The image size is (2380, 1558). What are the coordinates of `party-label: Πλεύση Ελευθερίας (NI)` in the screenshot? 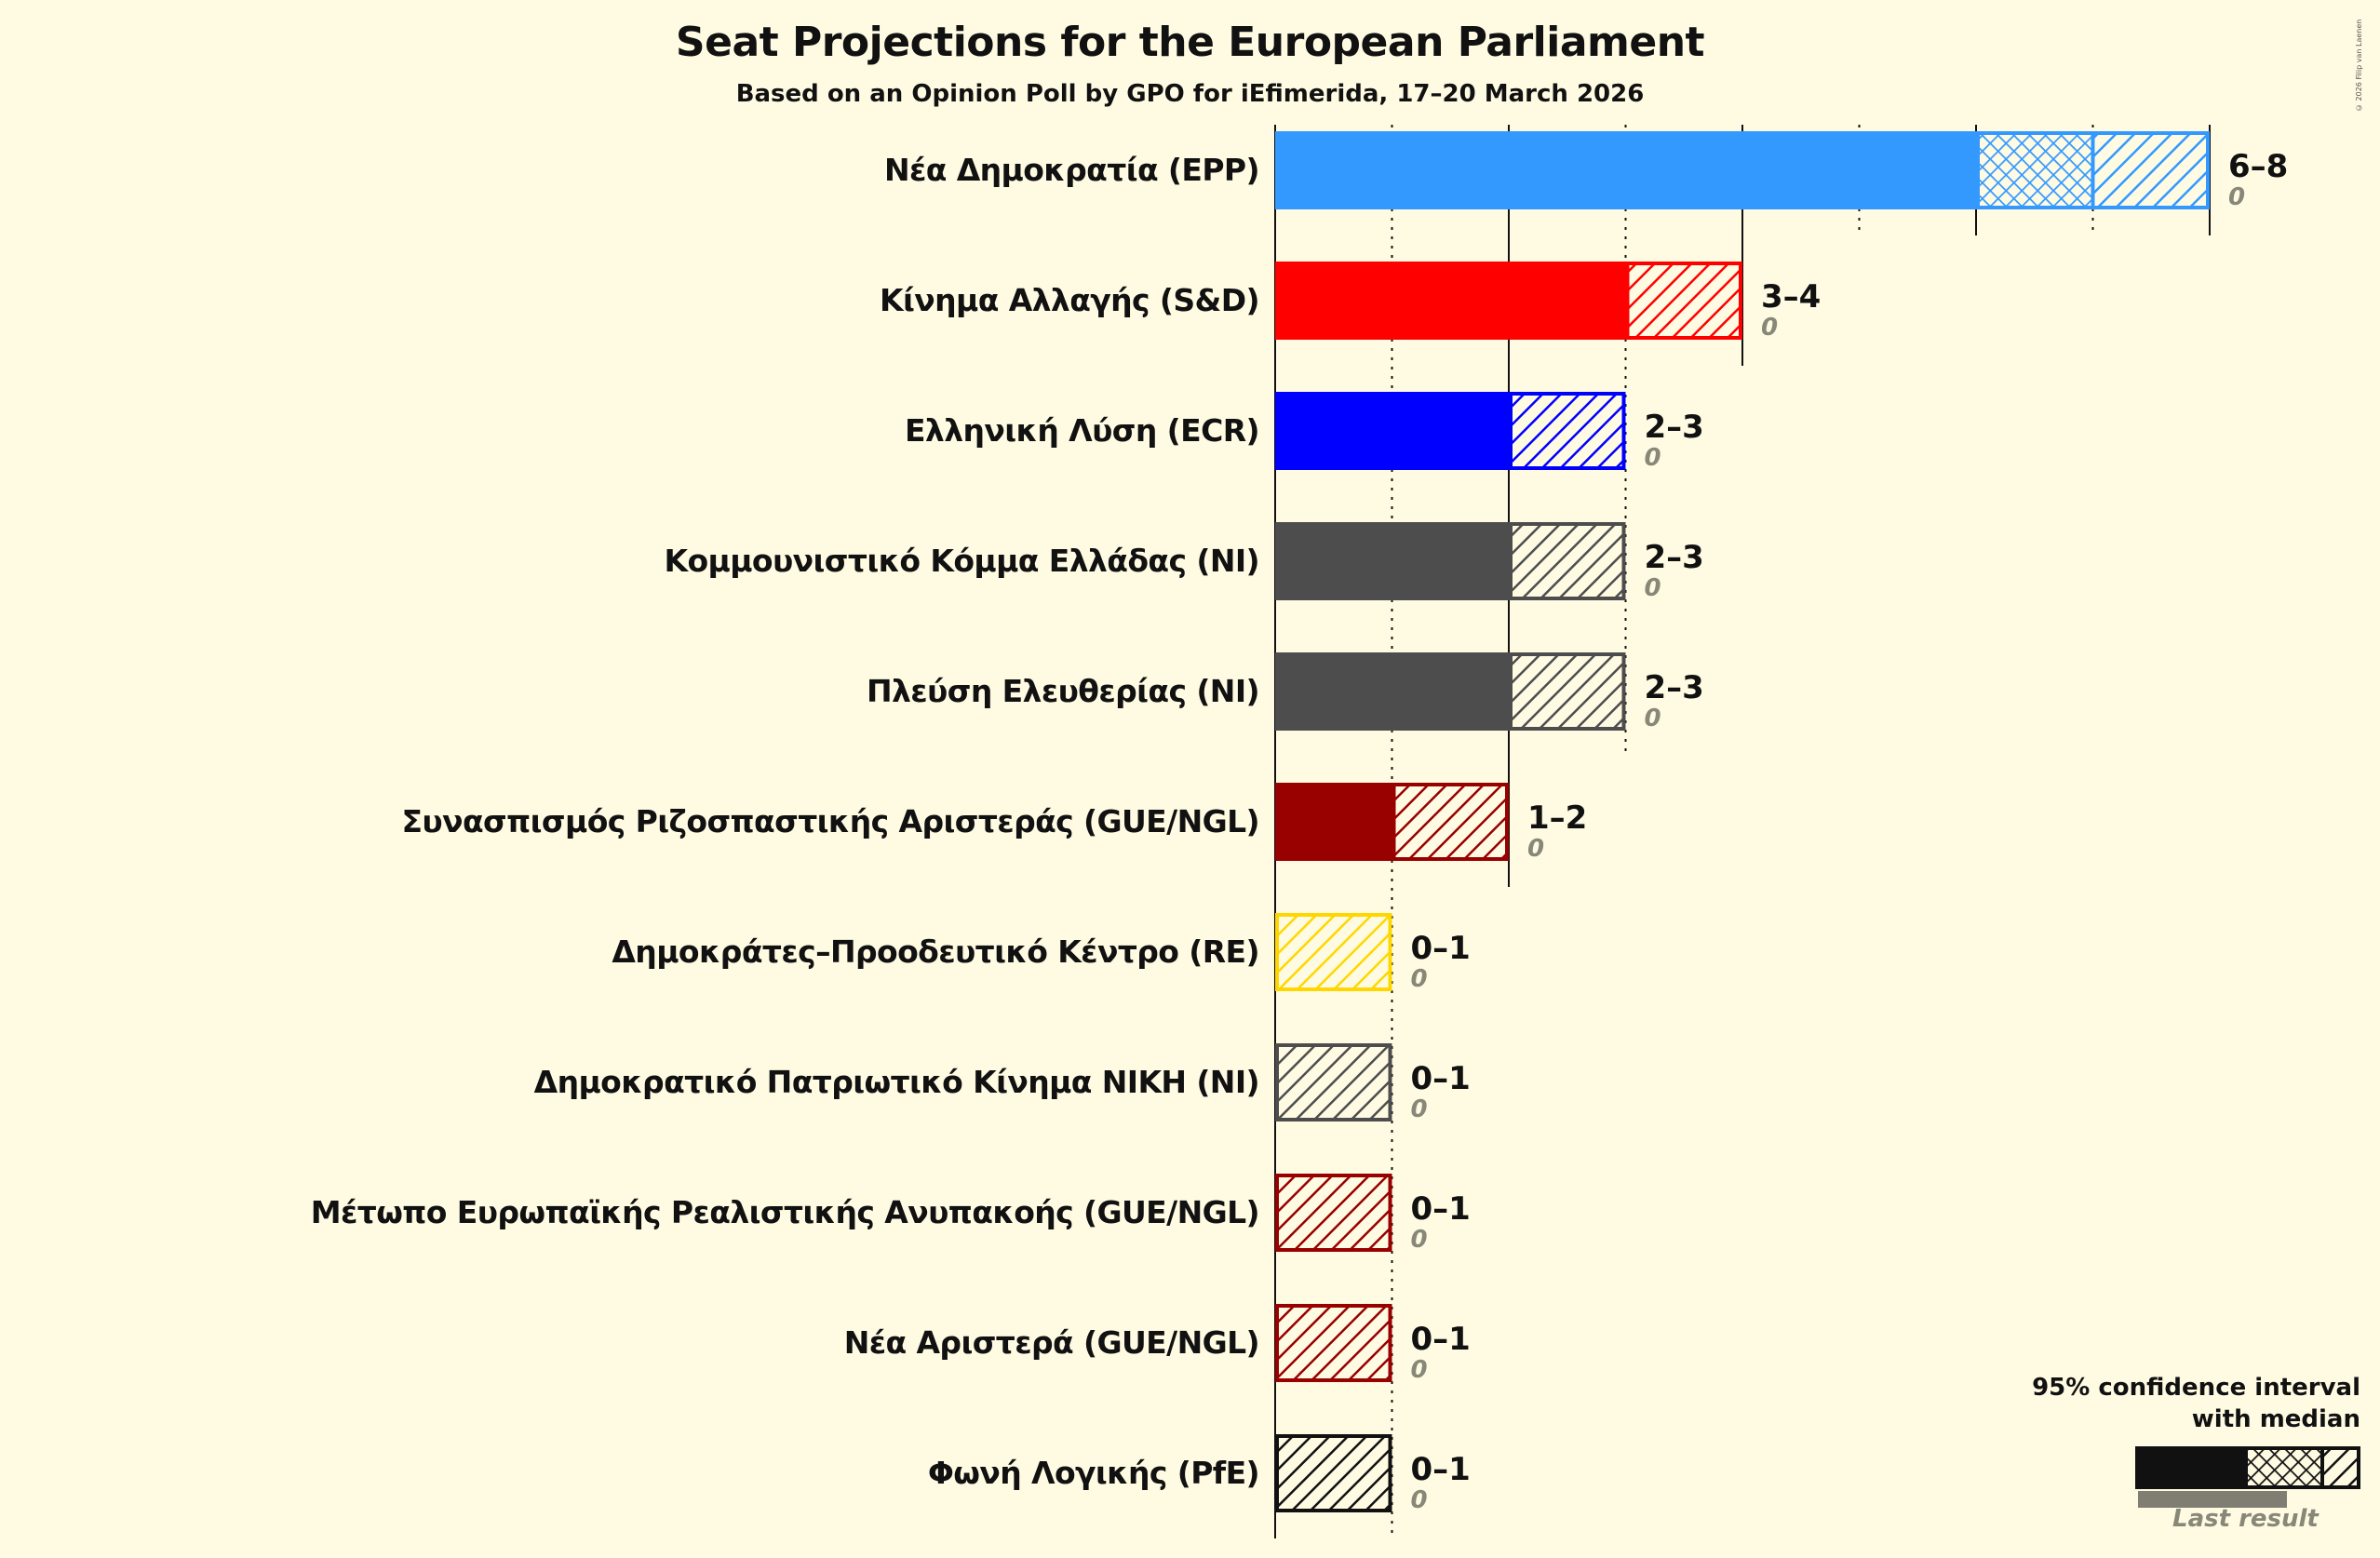 It's located at (1063, 691).